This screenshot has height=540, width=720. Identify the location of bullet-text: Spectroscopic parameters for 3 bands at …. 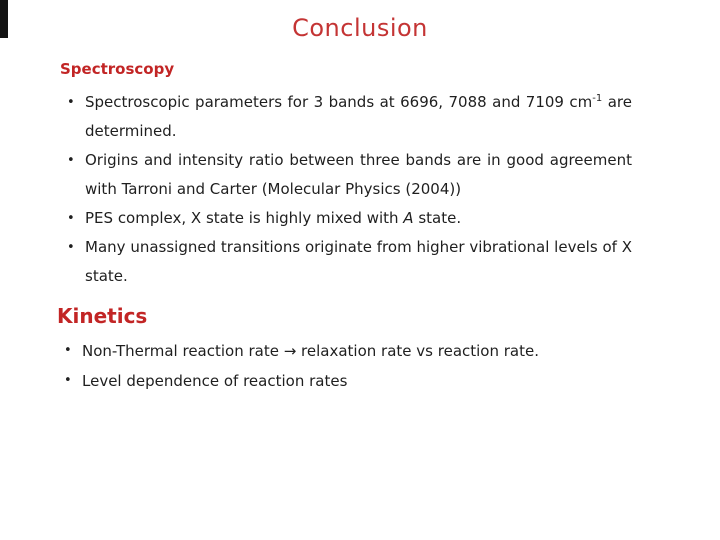
(358, 116).